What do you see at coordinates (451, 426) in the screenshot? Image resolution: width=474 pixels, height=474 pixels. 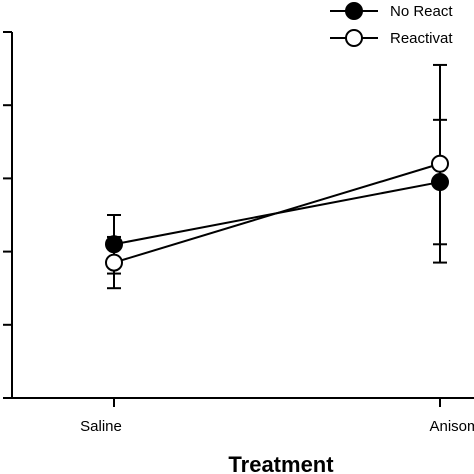 I see `x-tick-label: Anisomyc` at bounding box center [451, 426].